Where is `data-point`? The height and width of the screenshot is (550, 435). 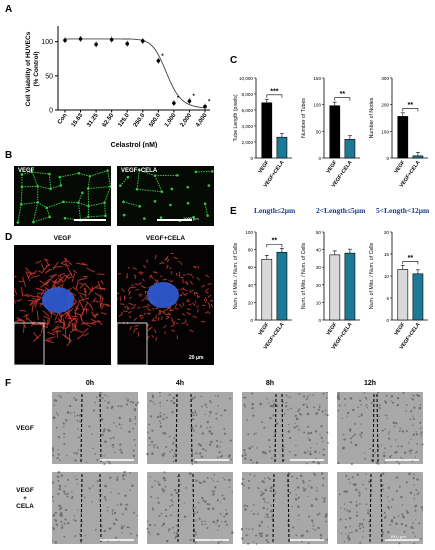
data-point is located at coordinates (65, 40).